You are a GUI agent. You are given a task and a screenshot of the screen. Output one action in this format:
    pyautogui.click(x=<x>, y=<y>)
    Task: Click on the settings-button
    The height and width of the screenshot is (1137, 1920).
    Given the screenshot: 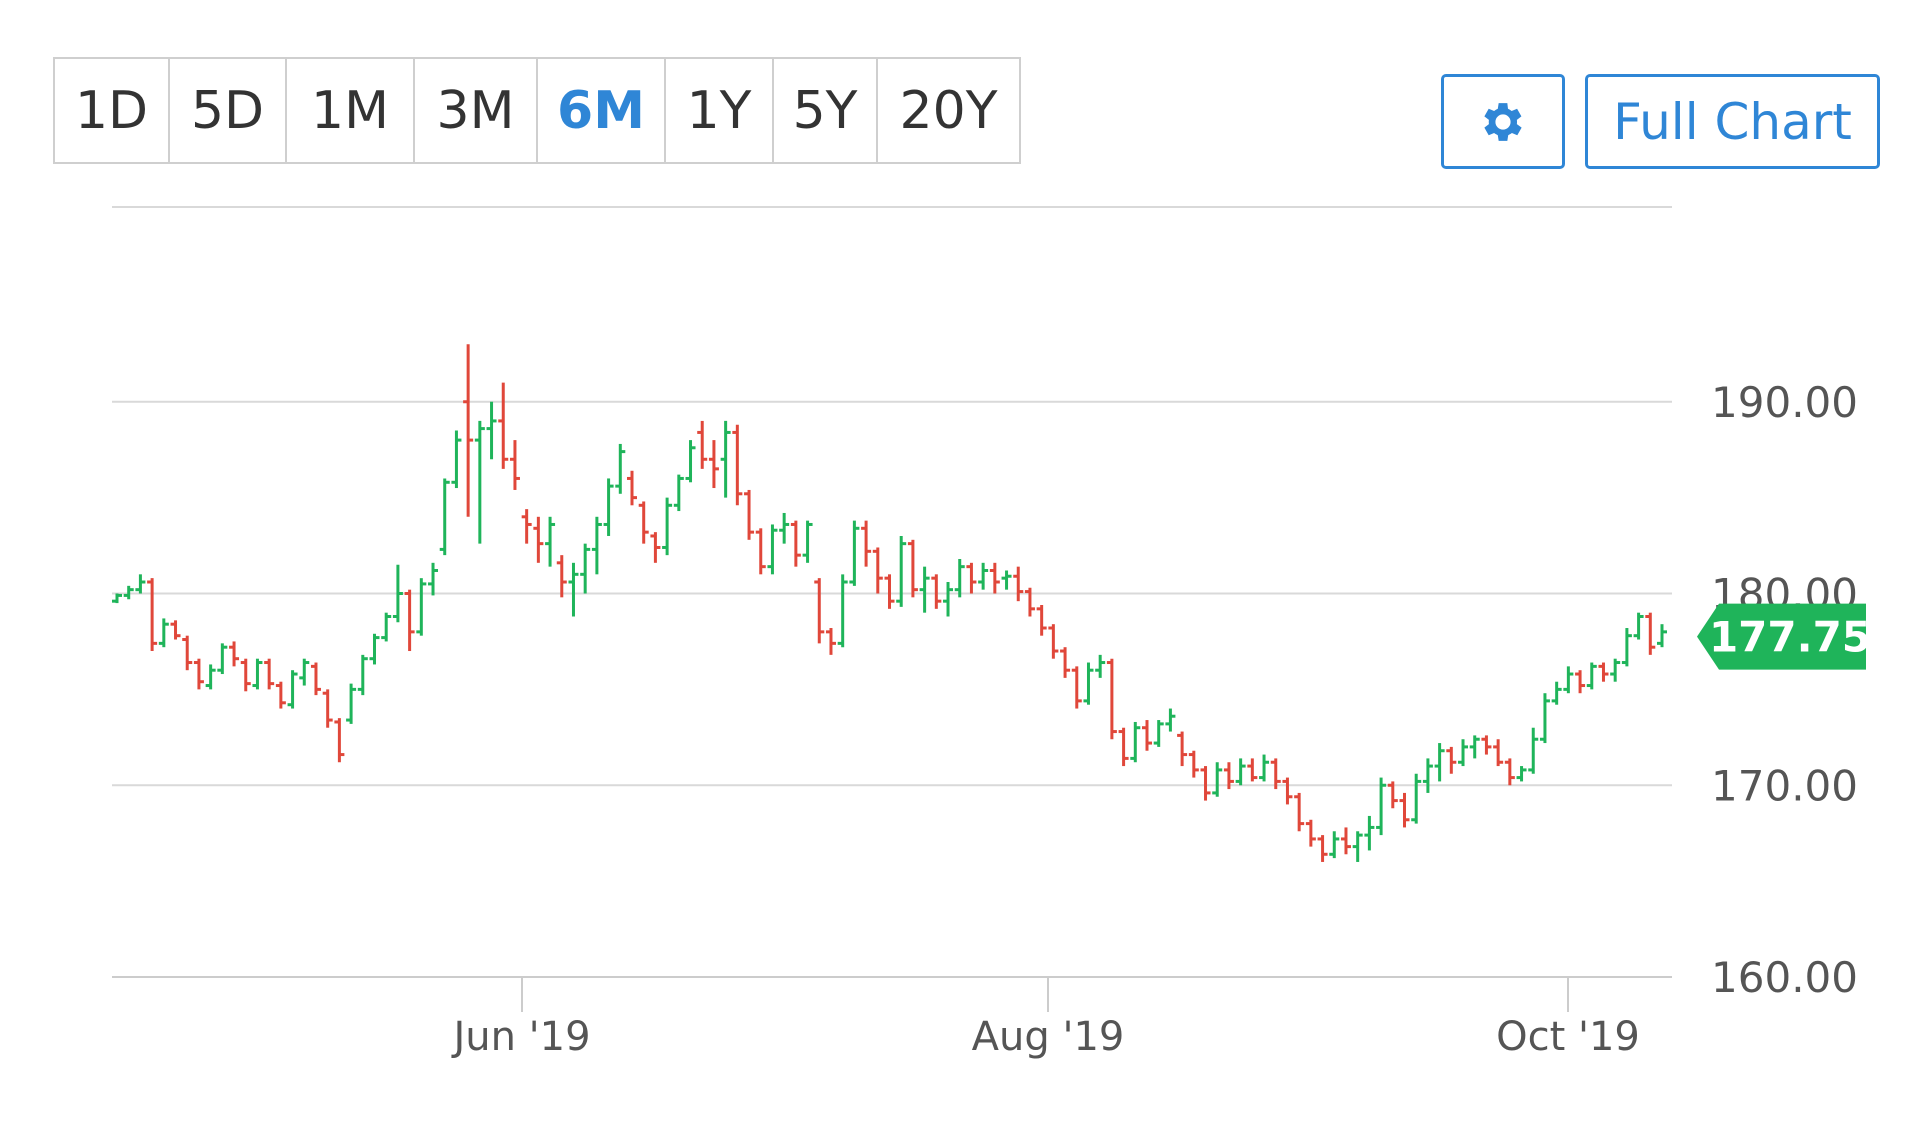 What is the action you would take?
    pyautogui.click(x=1503, y=121)
    